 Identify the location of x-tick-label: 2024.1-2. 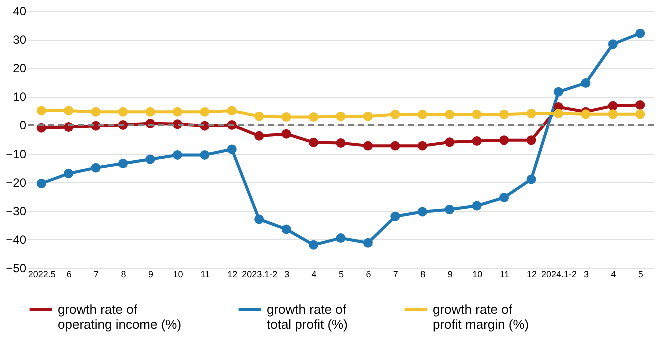
(559, 275).